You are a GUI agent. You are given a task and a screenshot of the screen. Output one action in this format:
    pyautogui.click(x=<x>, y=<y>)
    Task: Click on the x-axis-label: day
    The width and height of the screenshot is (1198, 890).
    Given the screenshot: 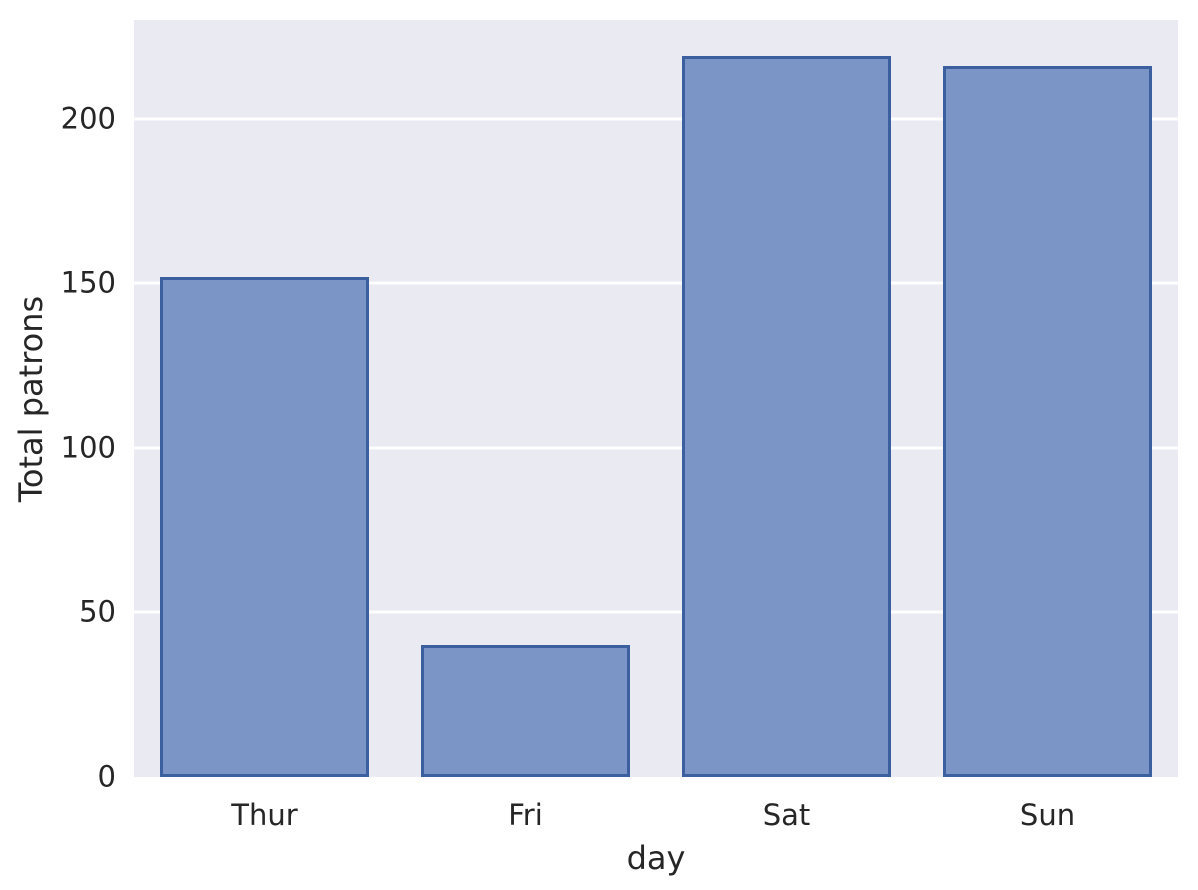 What is the action you would take?
    pyautogui.click(x=656, y=858)
    